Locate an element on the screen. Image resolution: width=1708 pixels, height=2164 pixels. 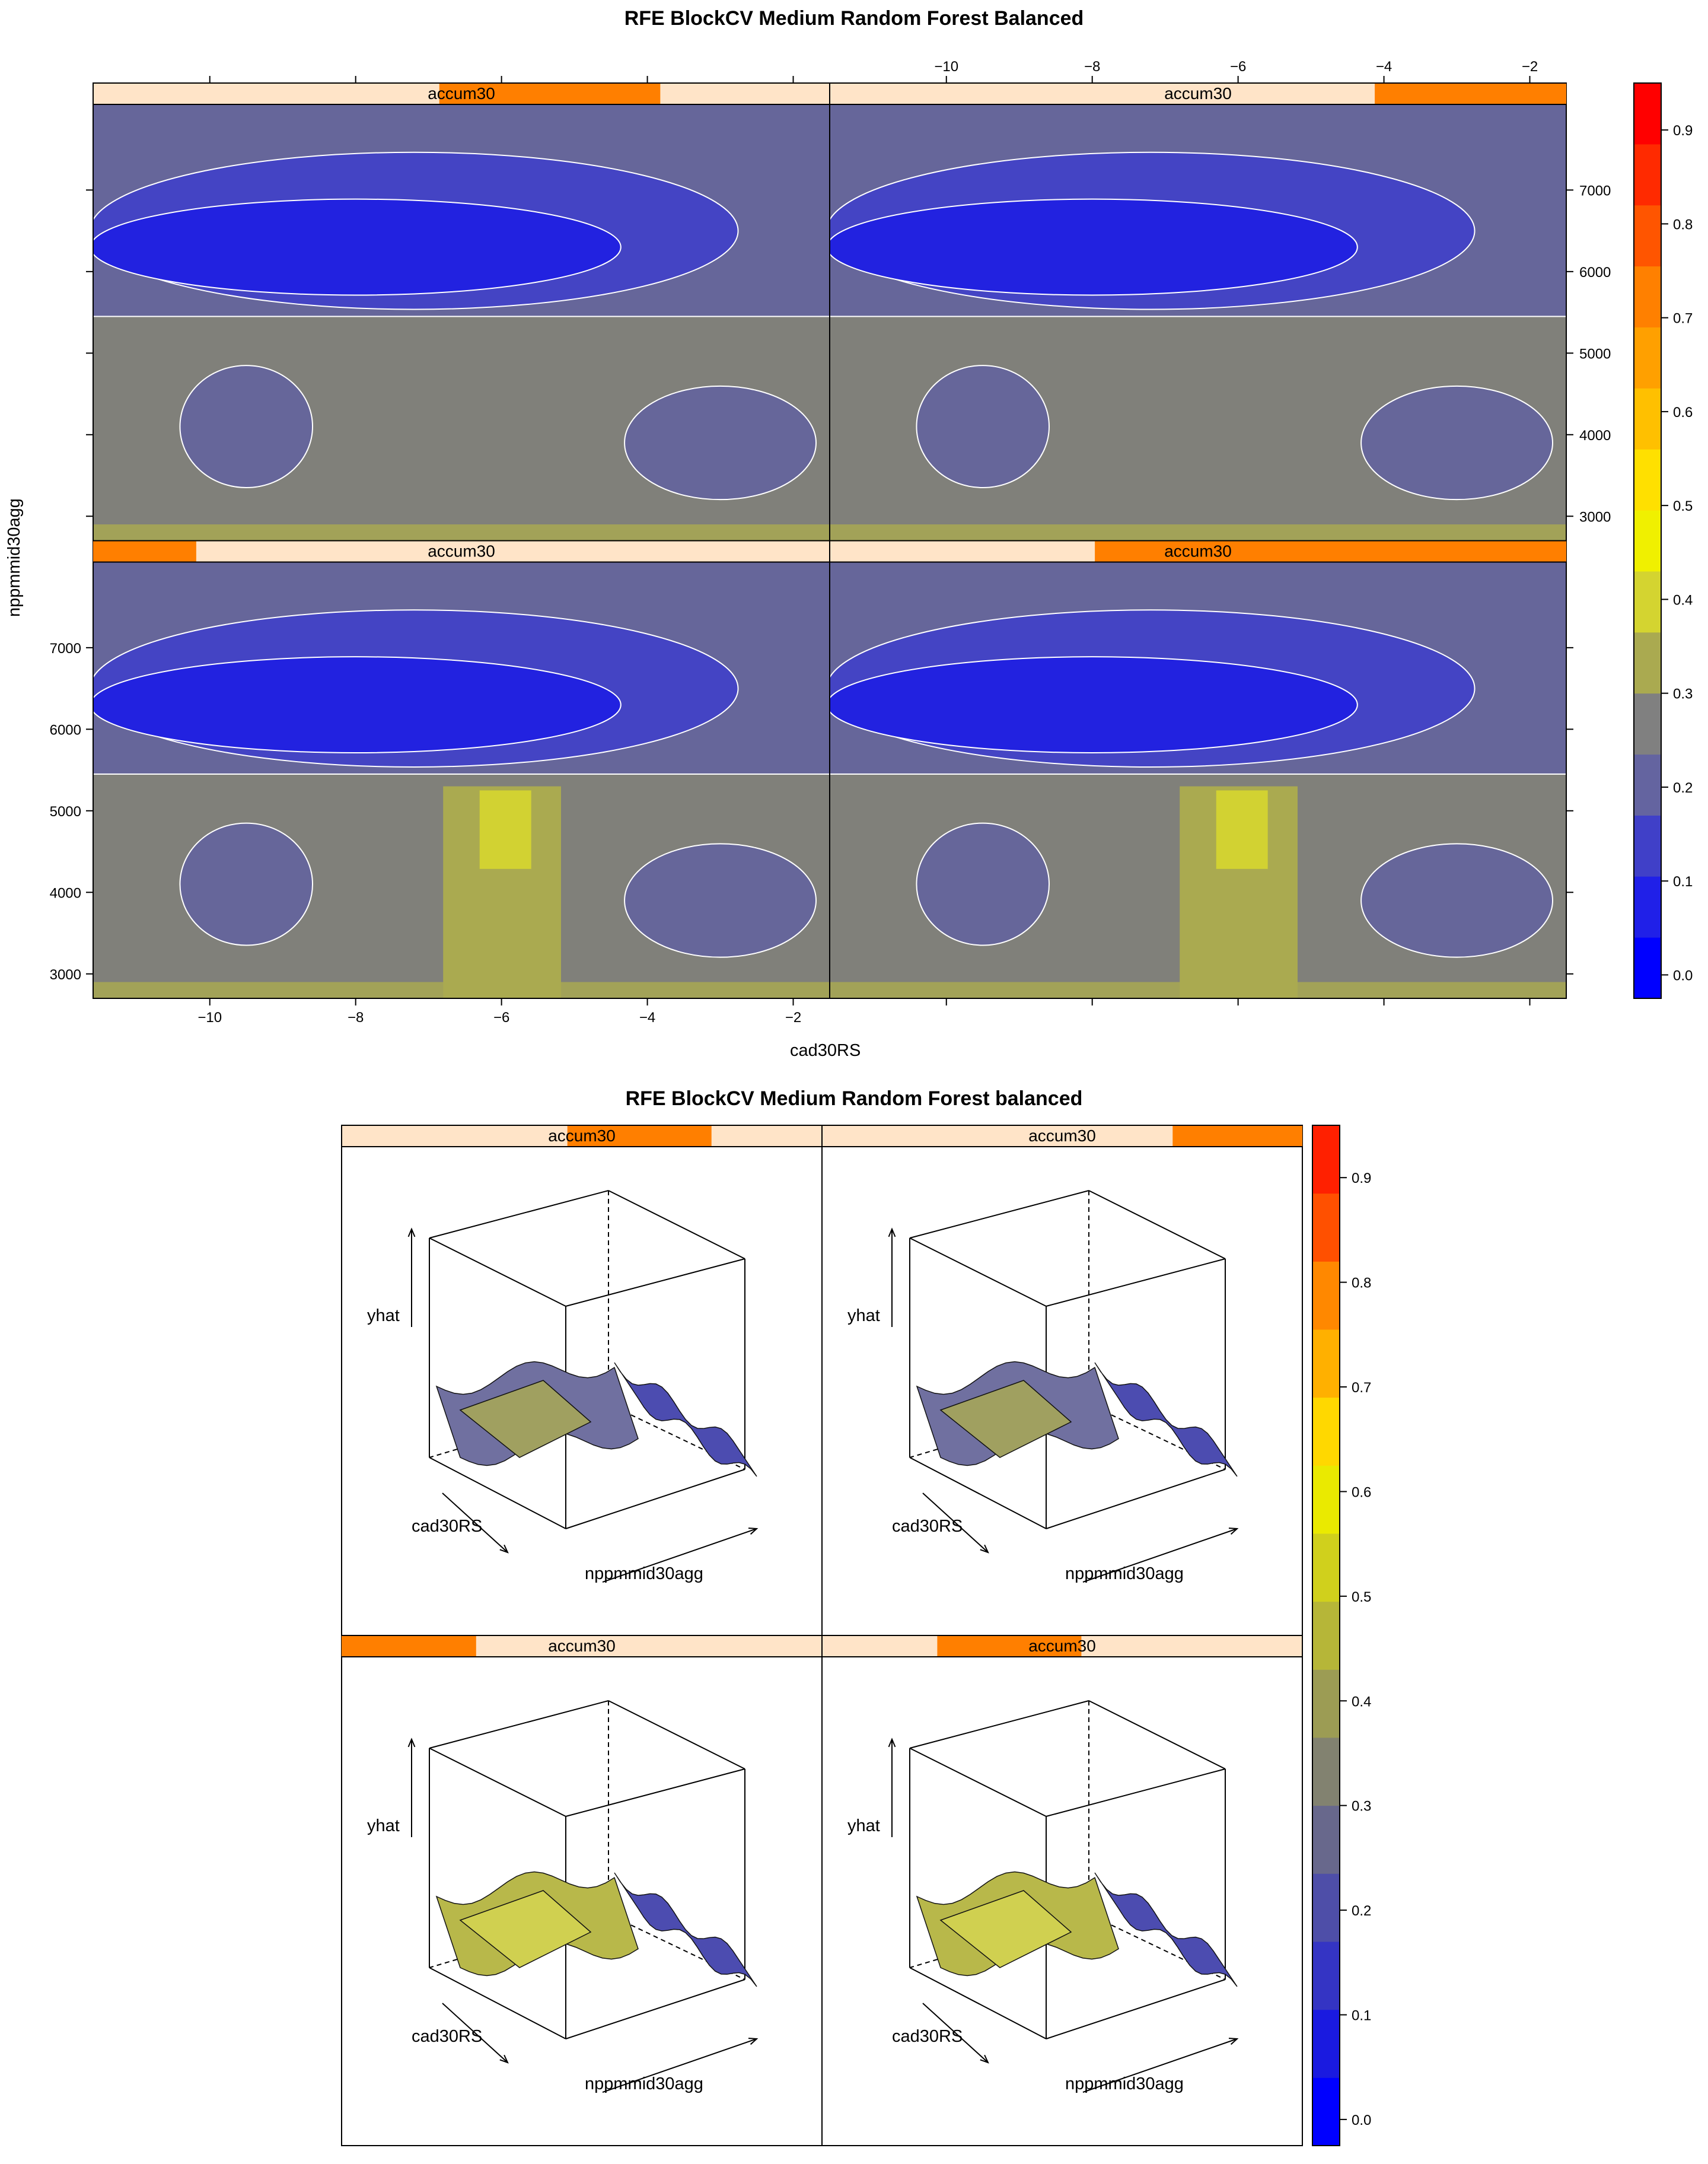
bstrip-indicator-bottom-right is located at coordinates (1009, 1646).